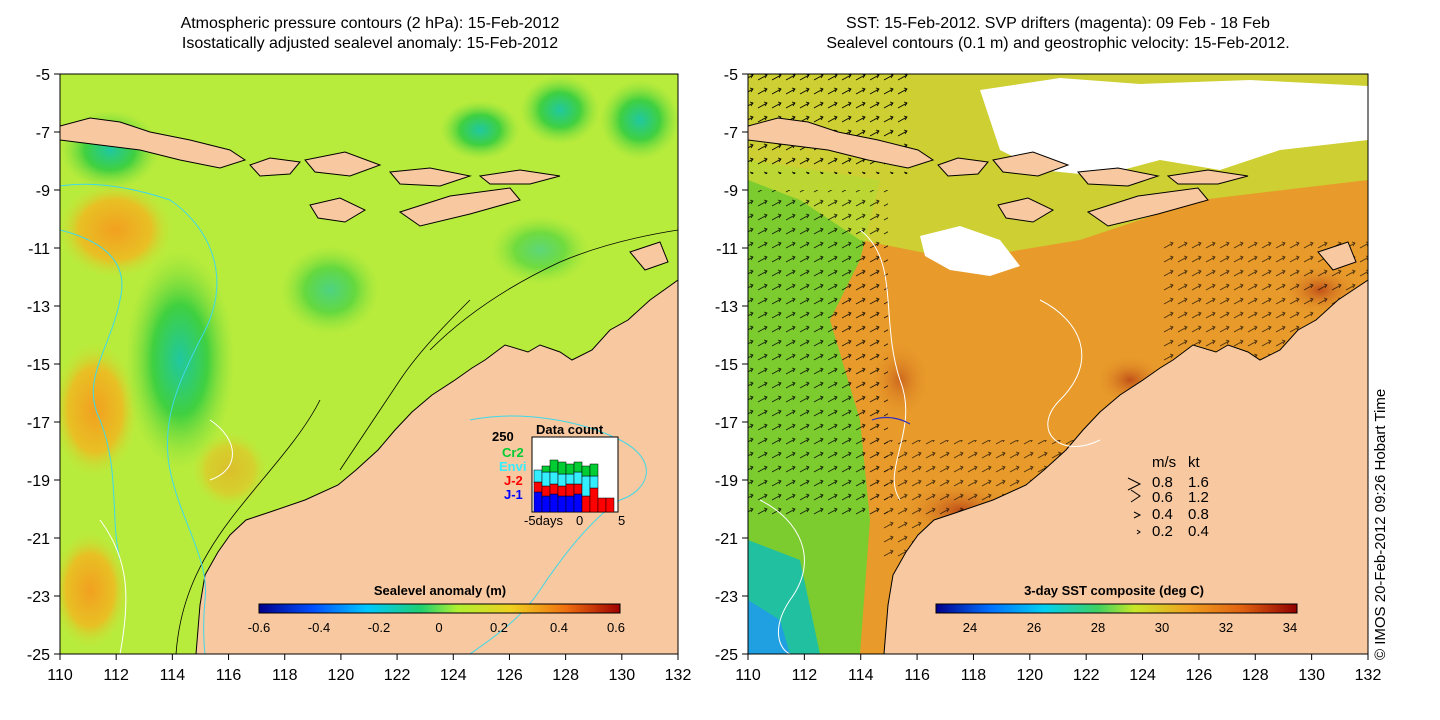 The width and height of the screenshot is (1440, 720). I want to click on sla-lon-label: 128, so click(565, 675).